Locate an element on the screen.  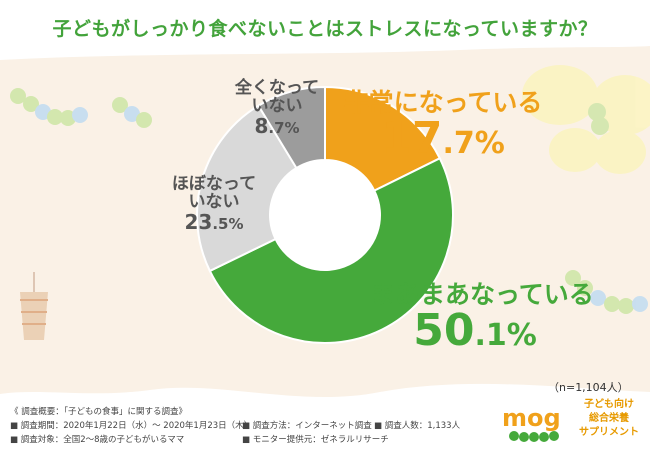
slice-name: ほぼなって is located at coordinates (214, 184).